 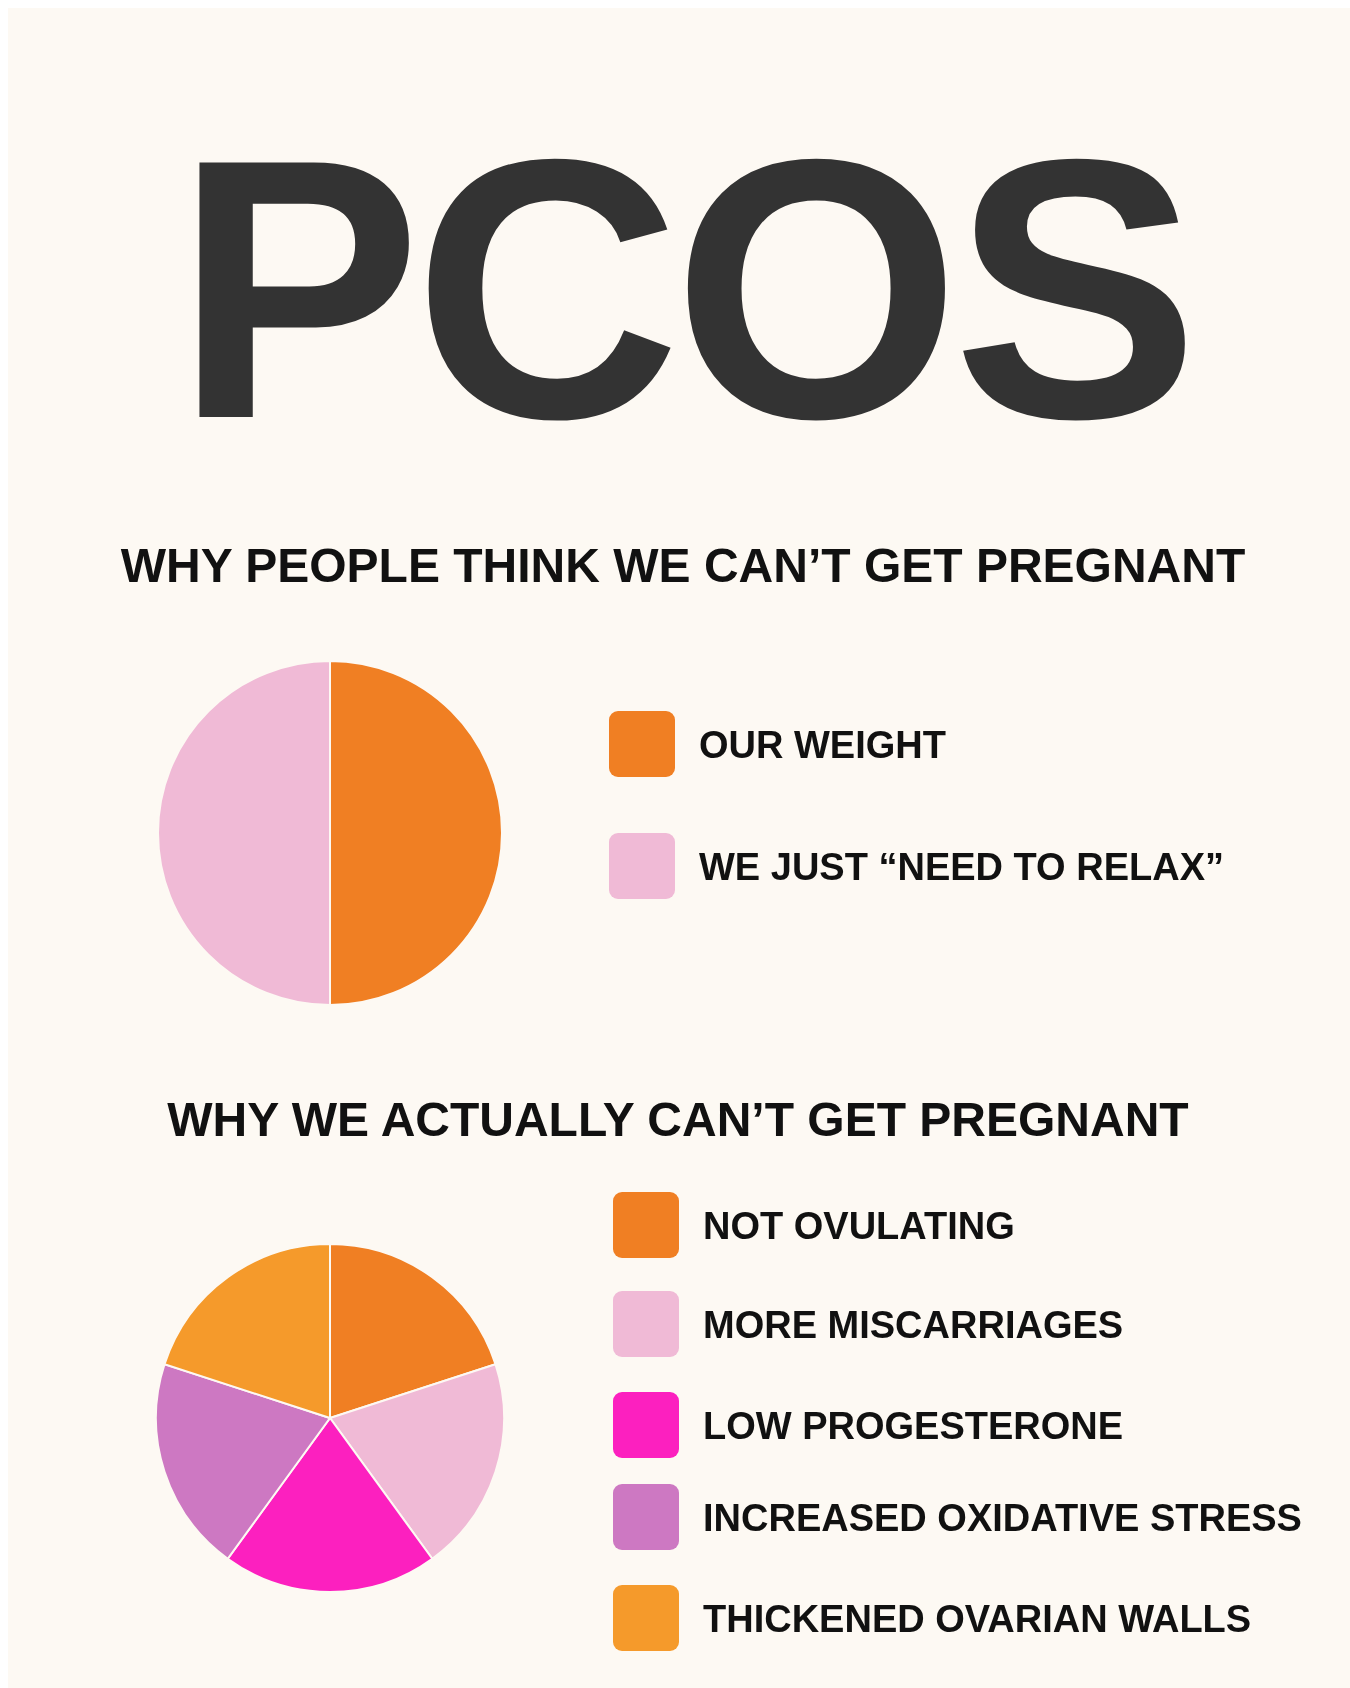 I want to click on legend-label: THICKENED OVARIAN WALLS, so click(x=977, y=1619).